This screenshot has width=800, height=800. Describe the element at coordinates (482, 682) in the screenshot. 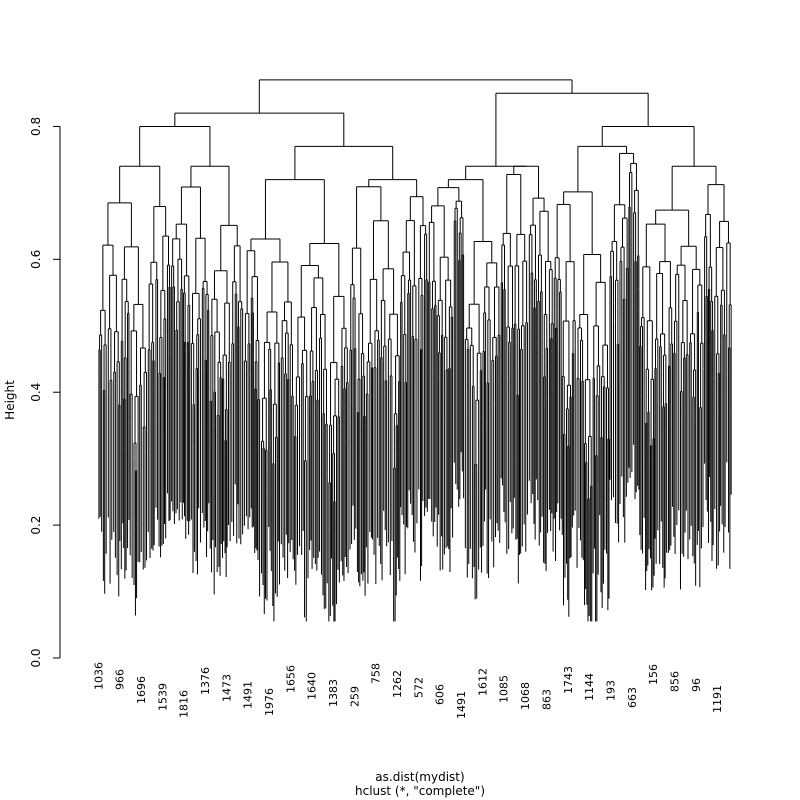

I see `leaf-label: 1612` at that location.